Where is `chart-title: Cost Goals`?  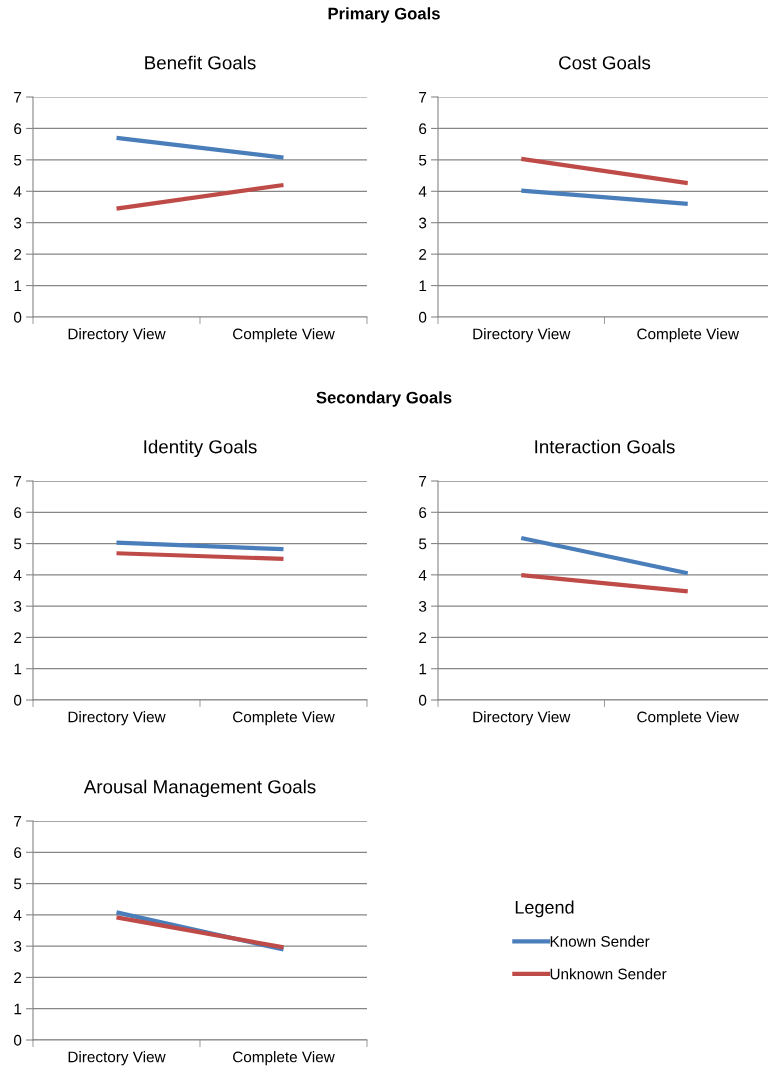 chart-title: Cost Goals is located at coordinates (605, 62).